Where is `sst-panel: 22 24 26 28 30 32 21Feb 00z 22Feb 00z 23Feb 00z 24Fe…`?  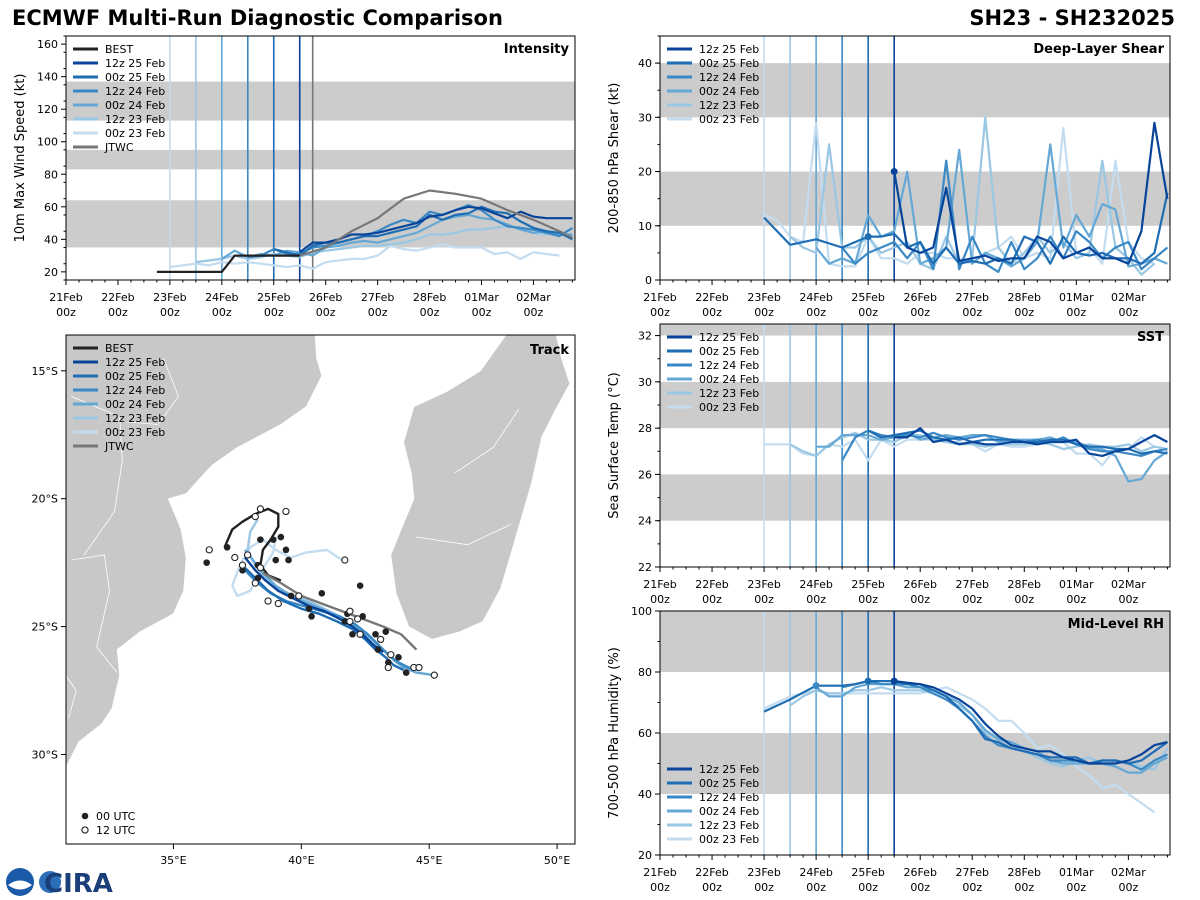
sst-panel: 22 24 26 28 30 32 21Feb 00z 22Feb 00z 23Feb 00z 24Fe… is located at coordinates (889, 464).